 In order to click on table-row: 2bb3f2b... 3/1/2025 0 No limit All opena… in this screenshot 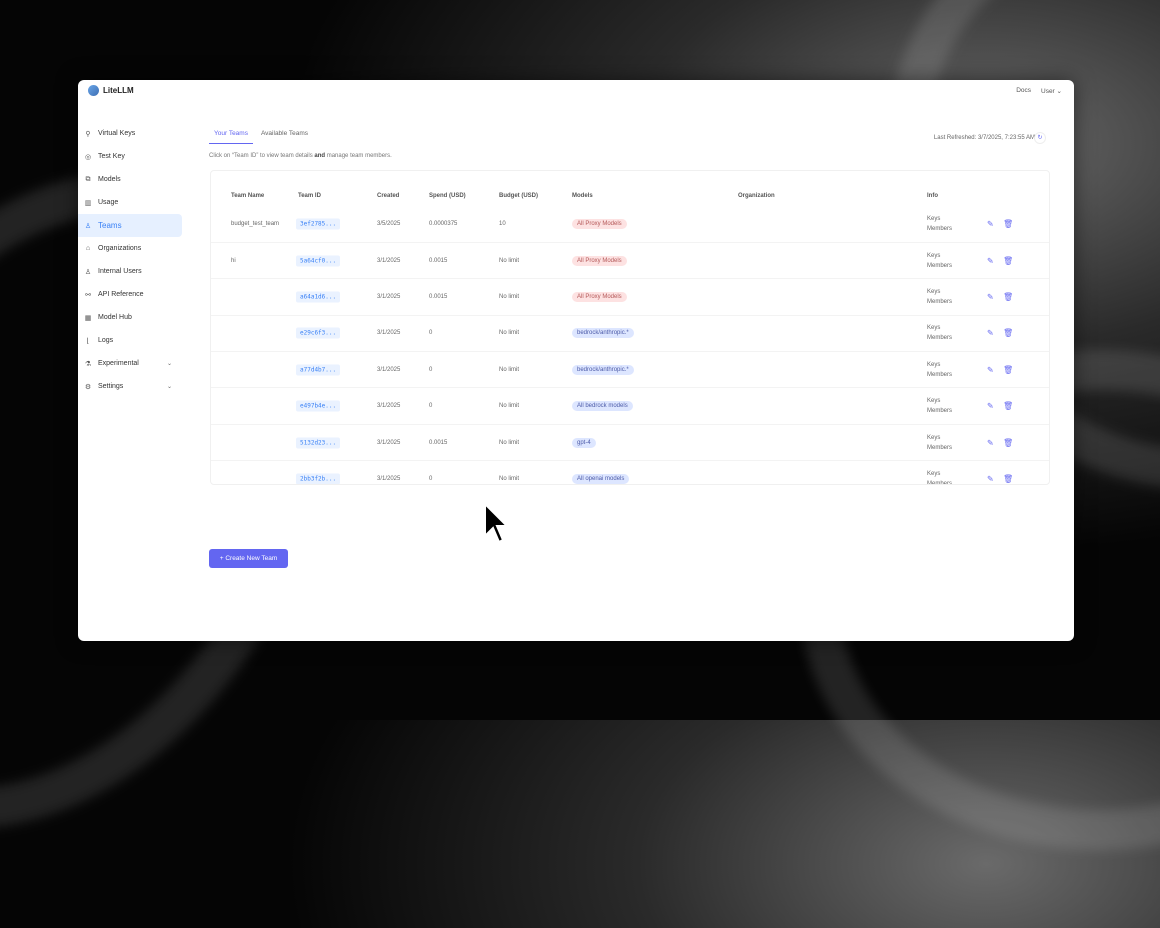, I will do `click(630, 473)`.